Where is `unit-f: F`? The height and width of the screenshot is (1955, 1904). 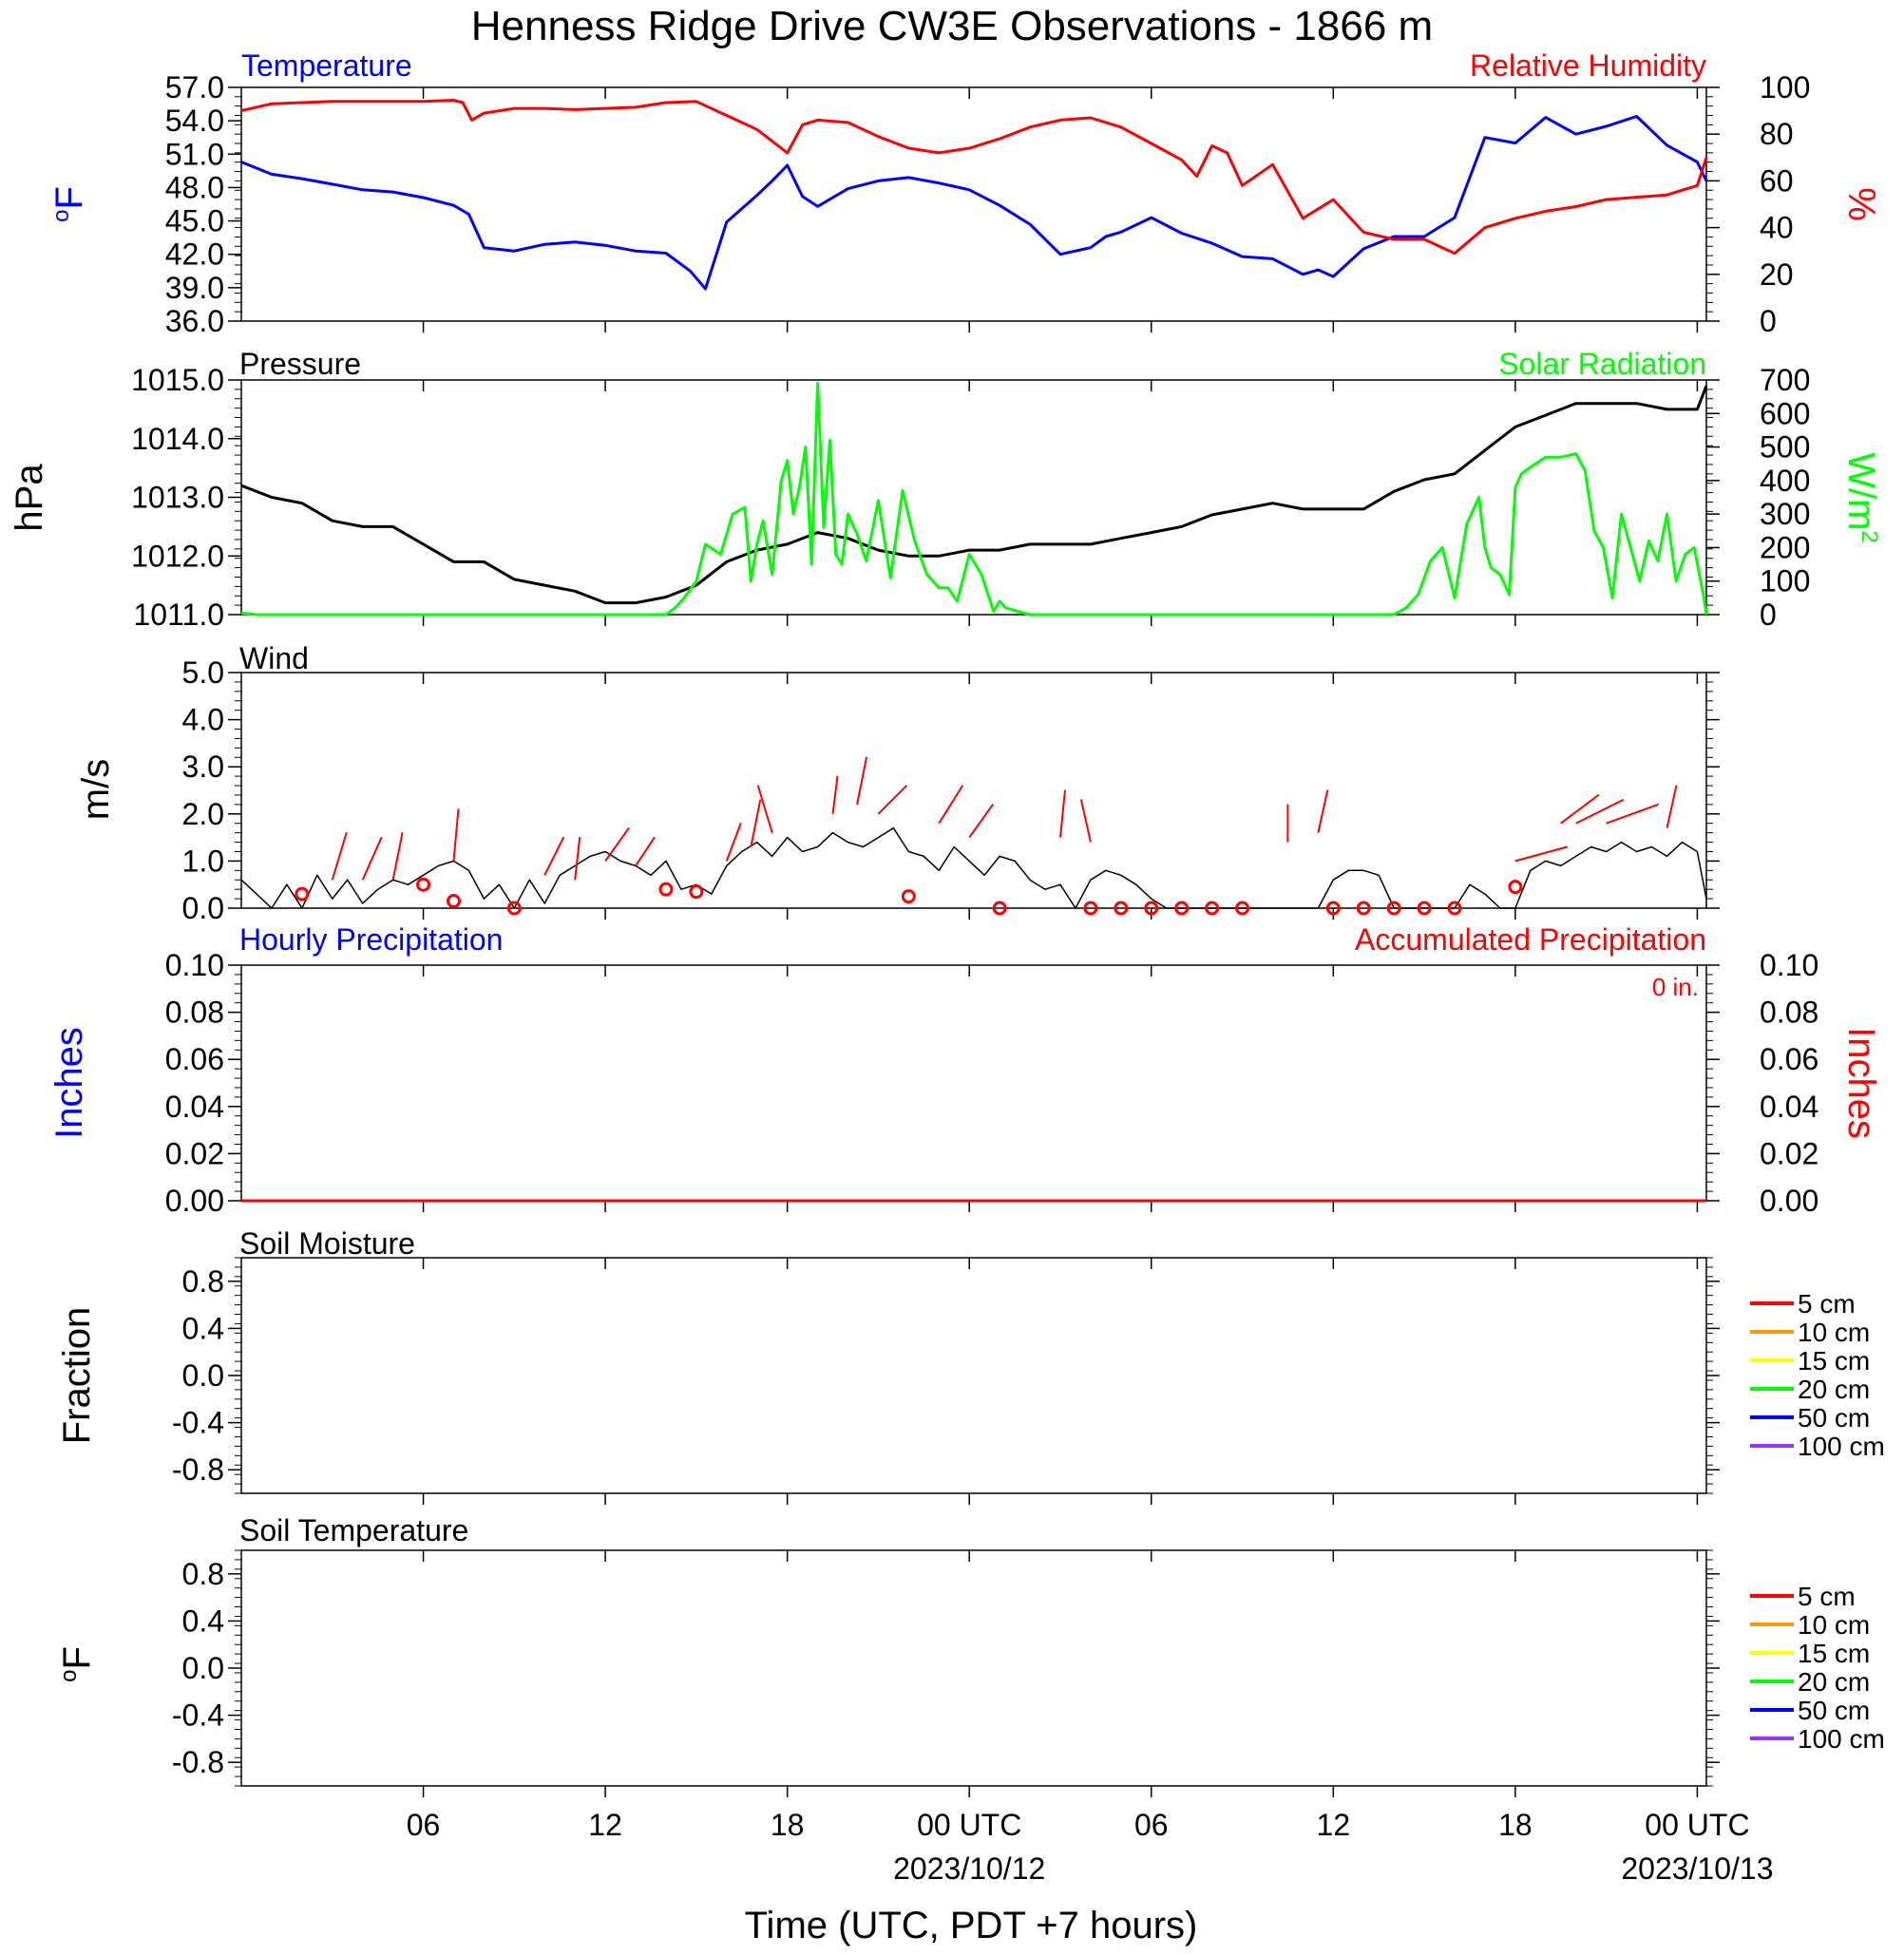
unit-f: F is located at coordinates (77, 1657).